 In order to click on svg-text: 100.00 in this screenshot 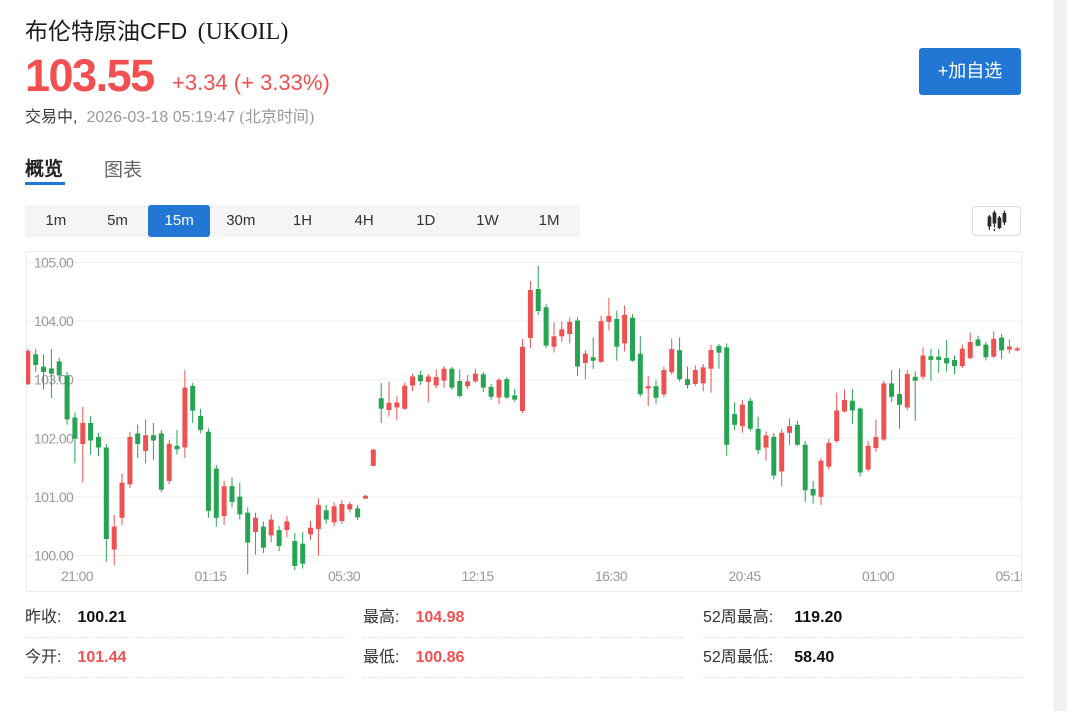, I will do `click(54, 556)`.